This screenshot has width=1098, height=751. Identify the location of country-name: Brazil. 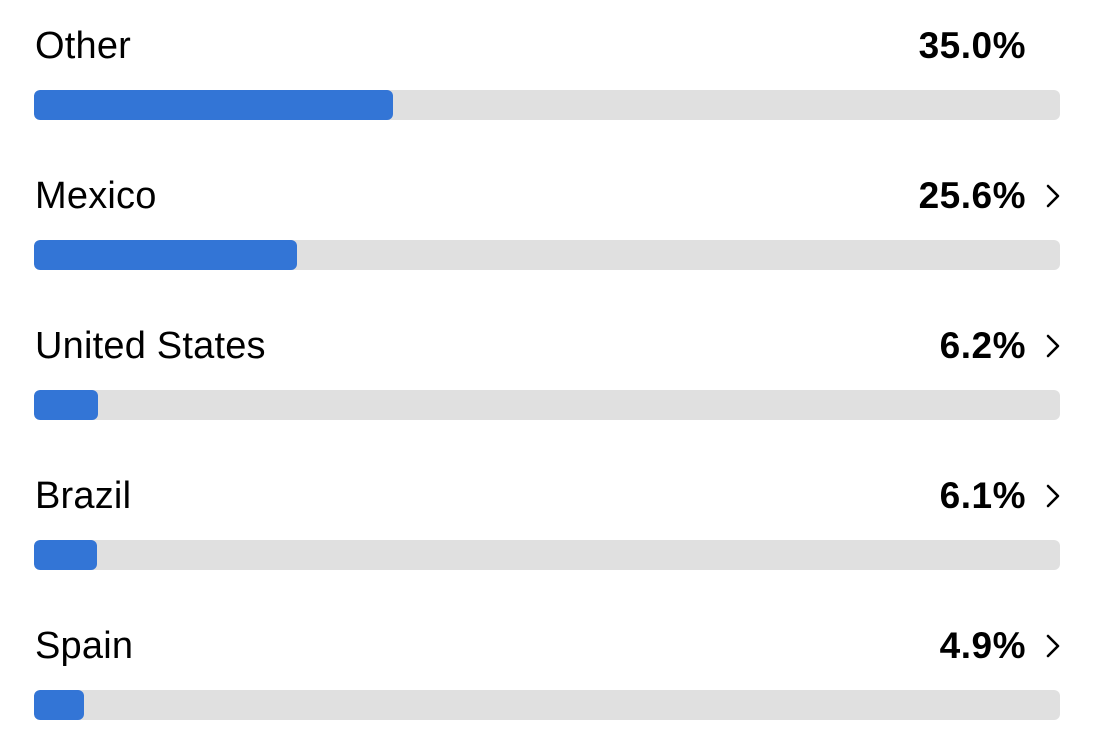
(83, 496).